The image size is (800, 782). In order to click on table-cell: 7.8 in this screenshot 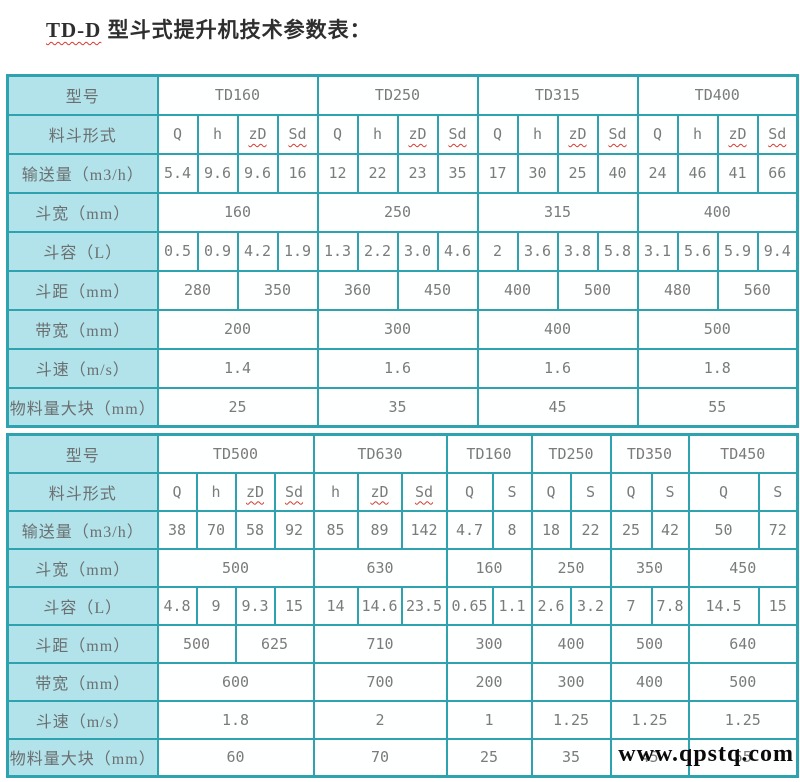, I will do `click(670, 605)`.